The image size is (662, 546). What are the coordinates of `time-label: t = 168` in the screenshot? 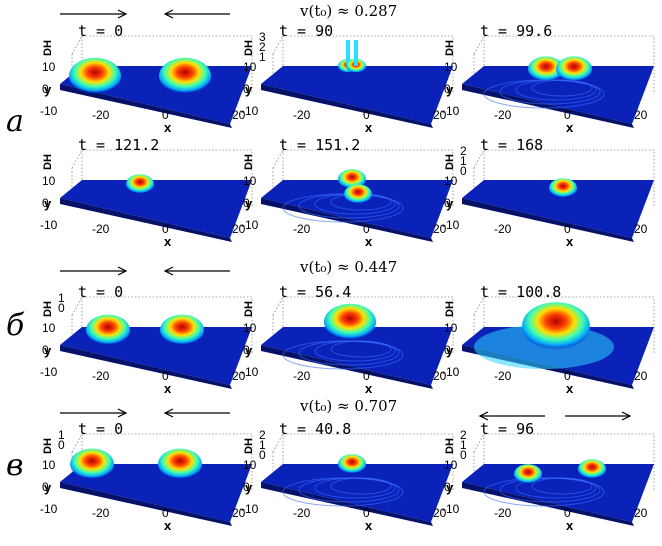 It's located at (512, 145).